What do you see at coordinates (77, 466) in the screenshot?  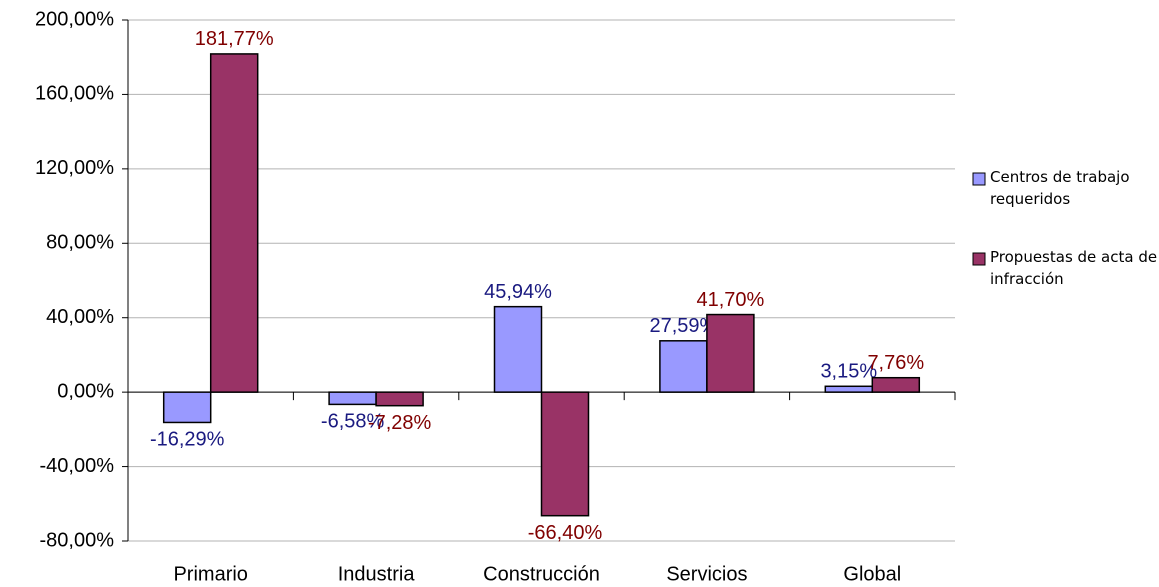 I see `y-tick-label: -40,00%` at bounding box center [77, 466].